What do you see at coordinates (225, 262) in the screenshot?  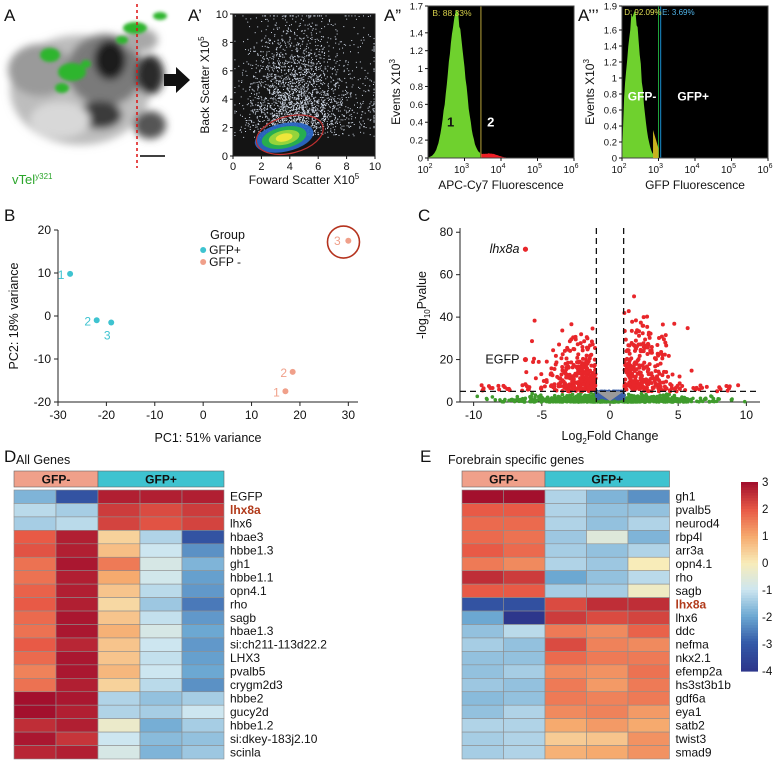 I see `legend-label: GFP -` at bounding box center [225, 262].